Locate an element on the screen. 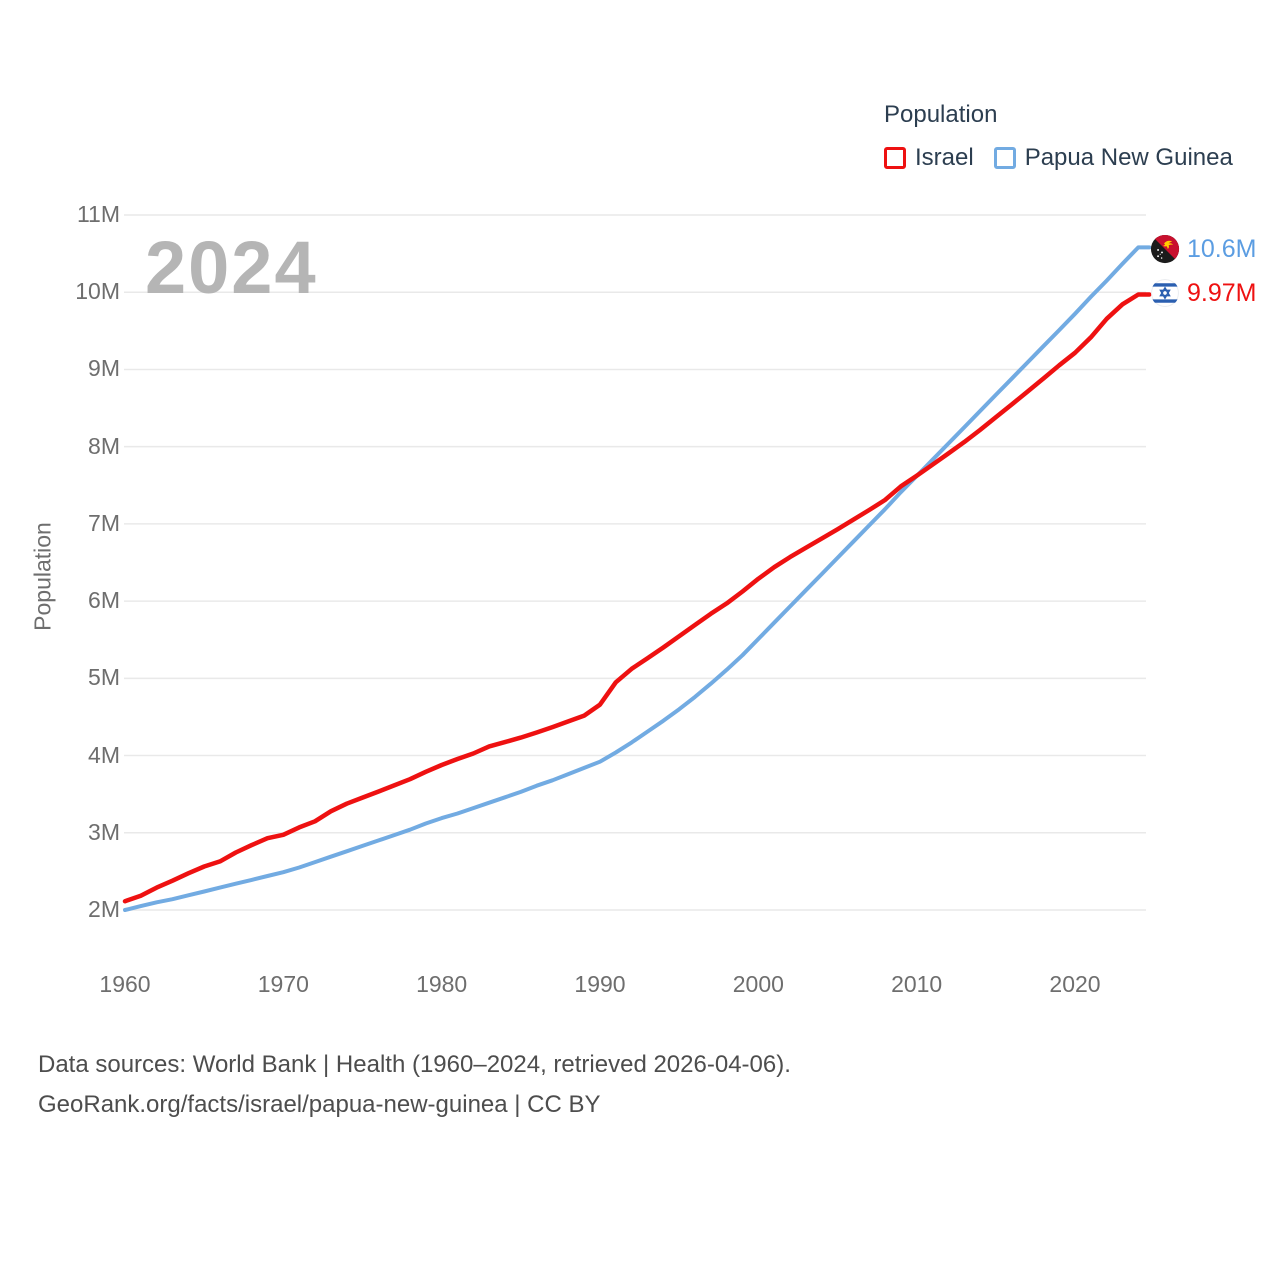  israel-end-value: 9.97M is located at coordinates (1222, 292).